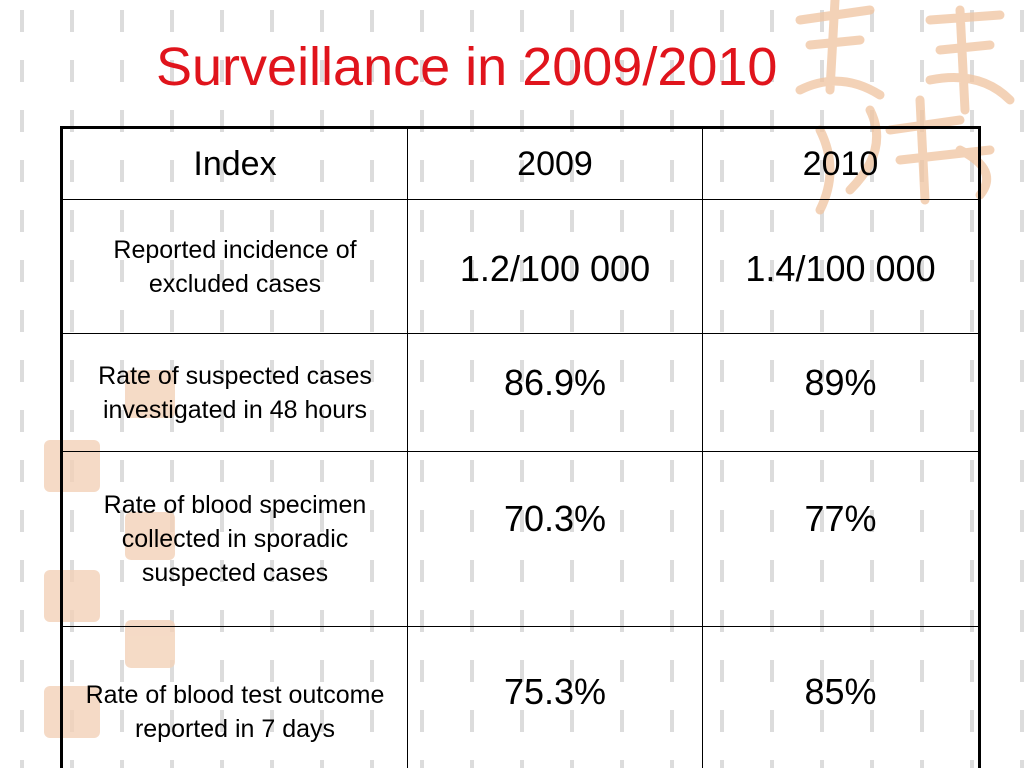  What do you see at coordinates (555, 697) in the screenshot?
I see `value-2009: 75.3%` at bounding box center [555, 697].